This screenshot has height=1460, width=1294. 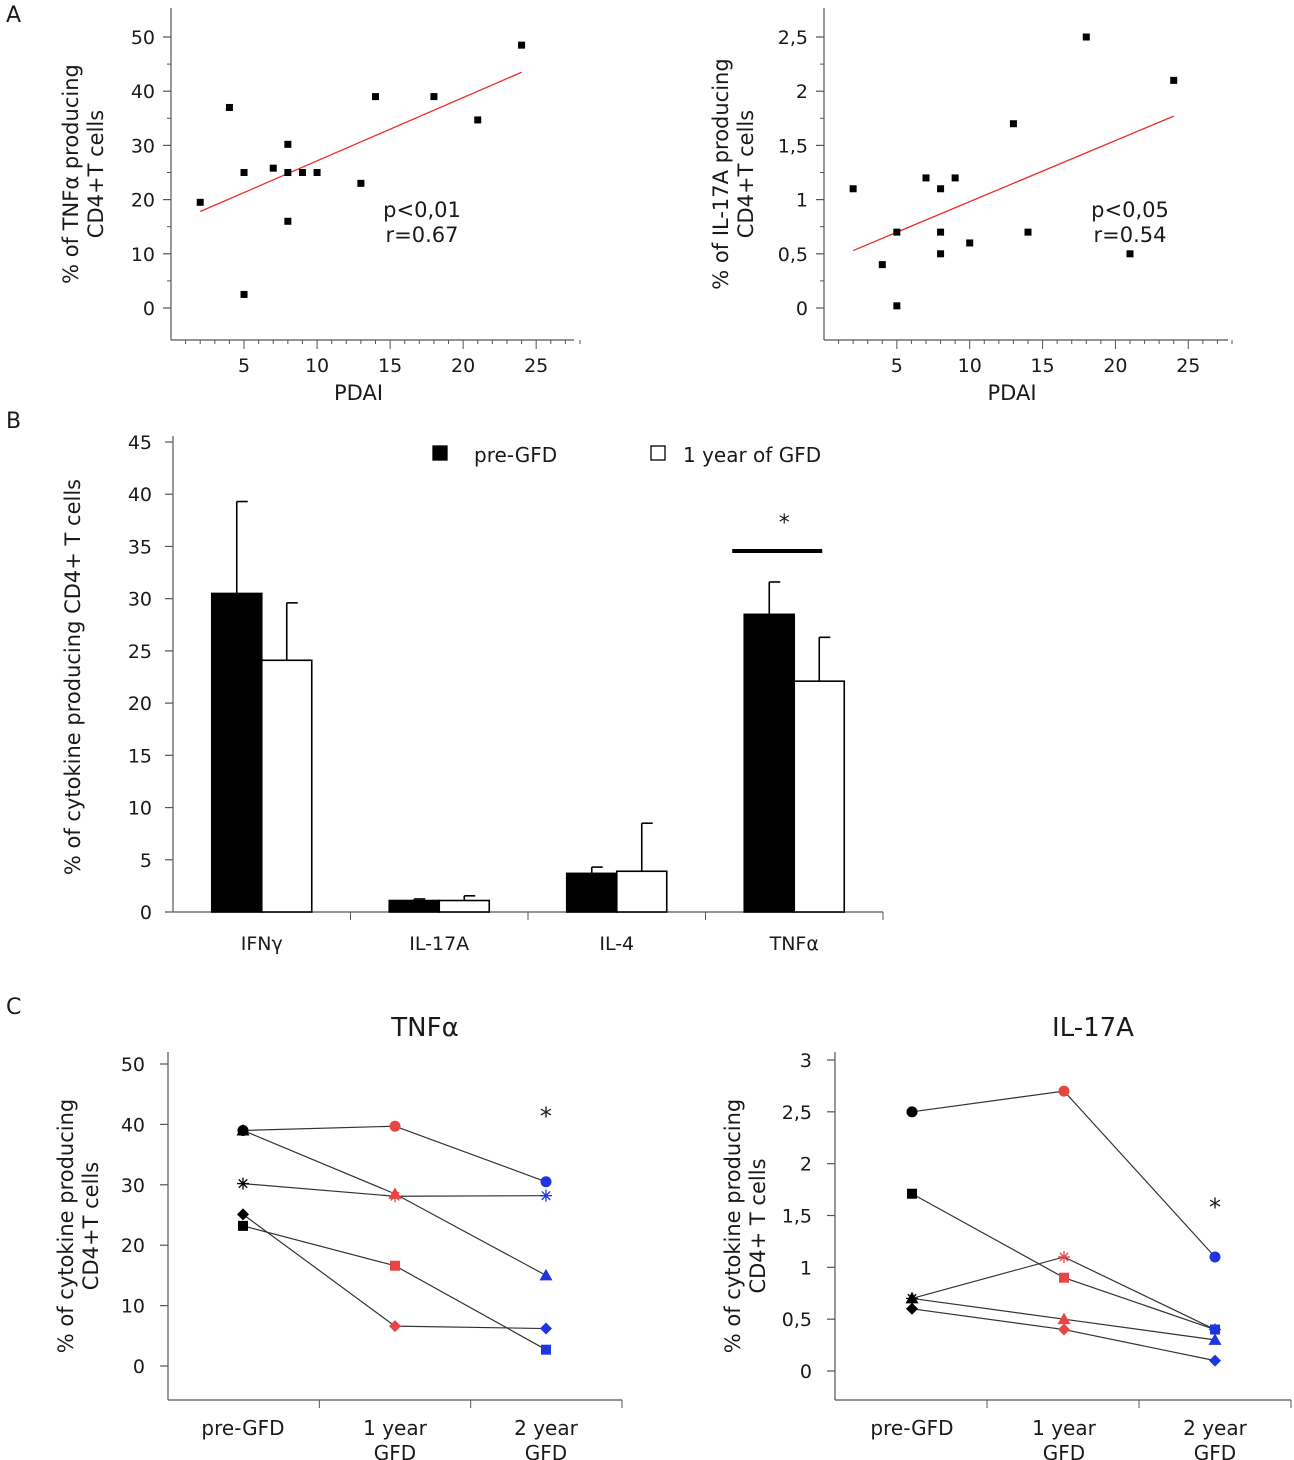 I want to click on x-tick-label: 10, so click(x=317, y=366).